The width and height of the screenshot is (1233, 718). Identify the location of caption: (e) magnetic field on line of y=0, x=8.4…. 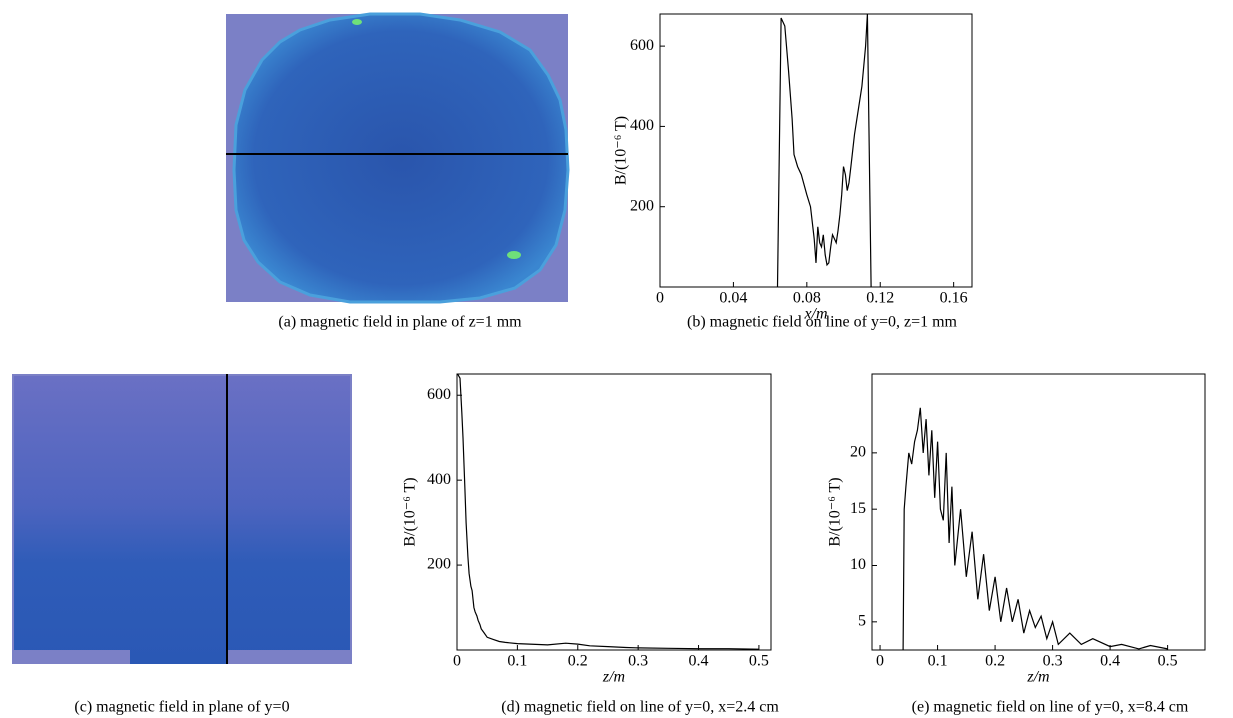
(1050, 707).